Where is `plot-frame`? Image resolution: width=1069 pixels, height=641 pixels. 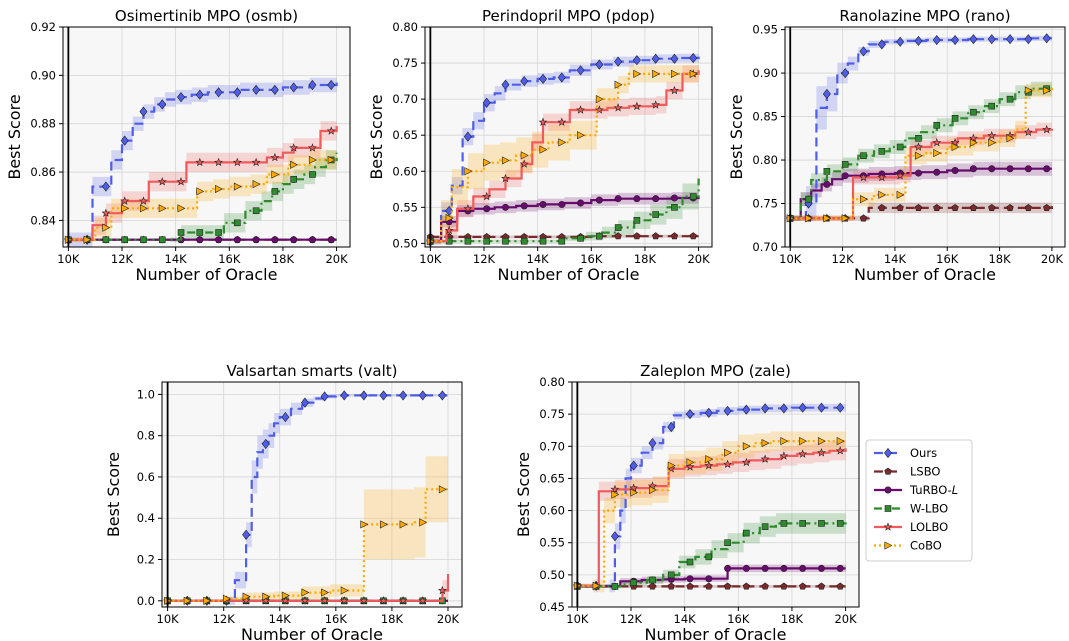
plot-frame is located at coordinates (206, 137).